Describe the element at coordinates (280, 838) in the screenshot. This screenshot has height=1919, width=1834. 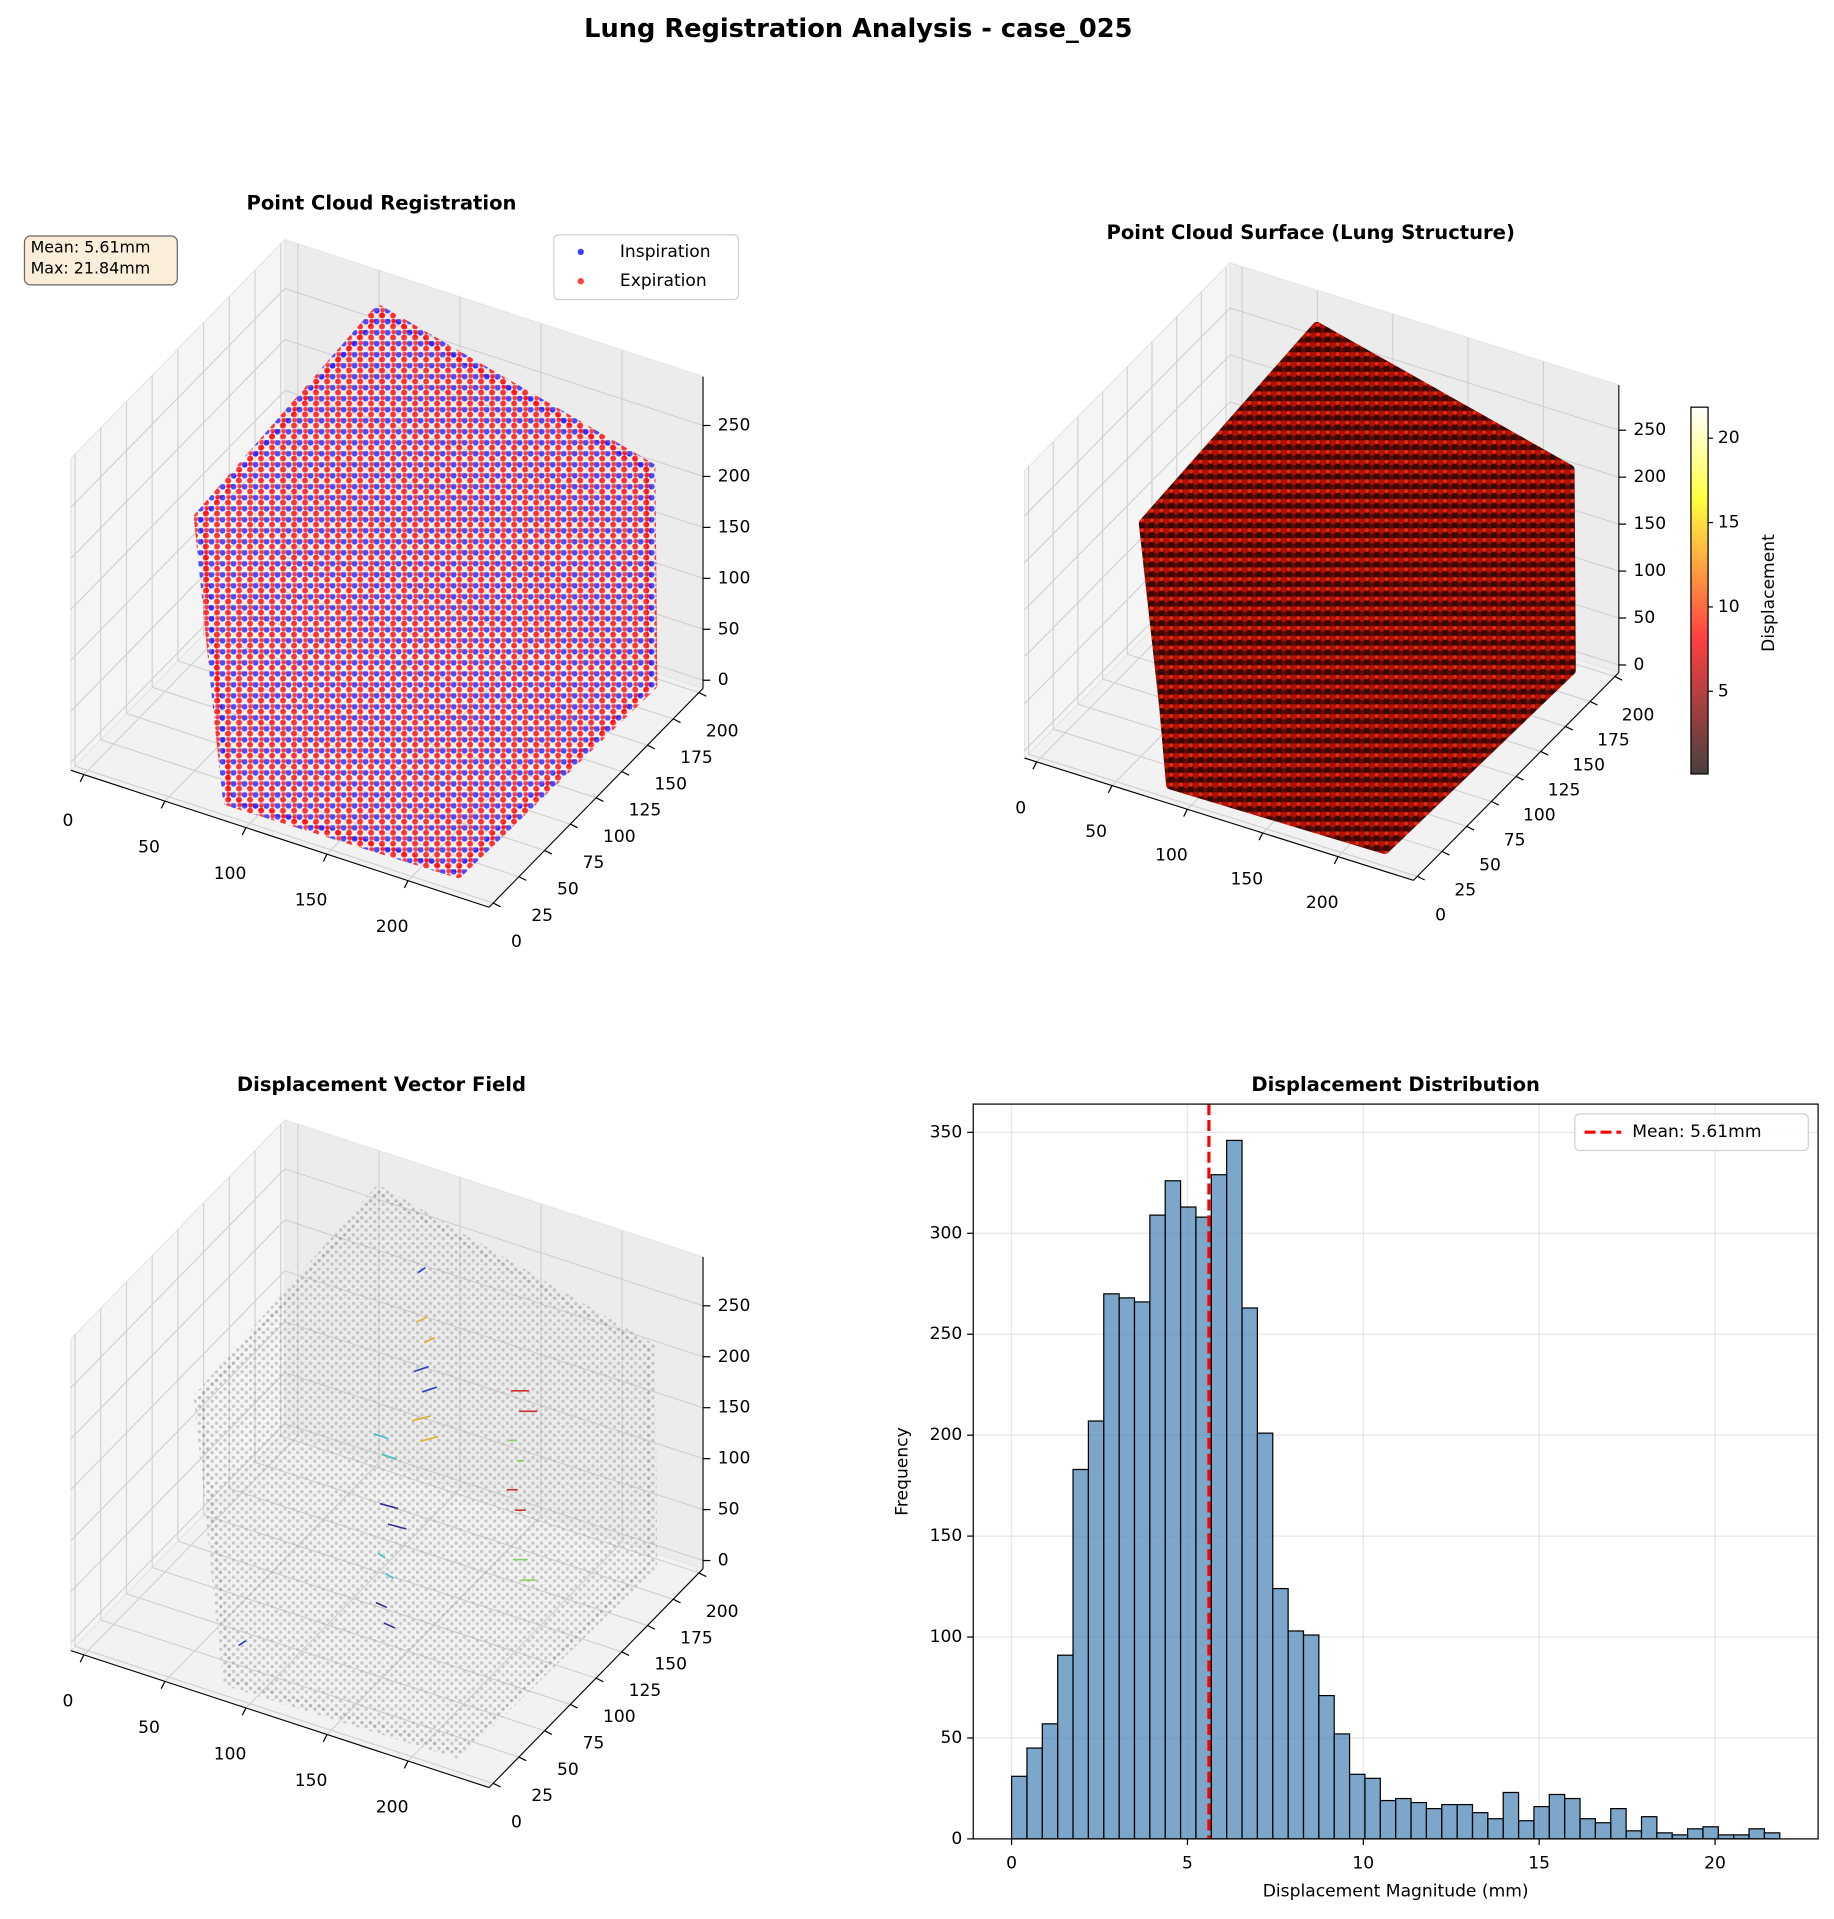
I see `axis-line` at that location.